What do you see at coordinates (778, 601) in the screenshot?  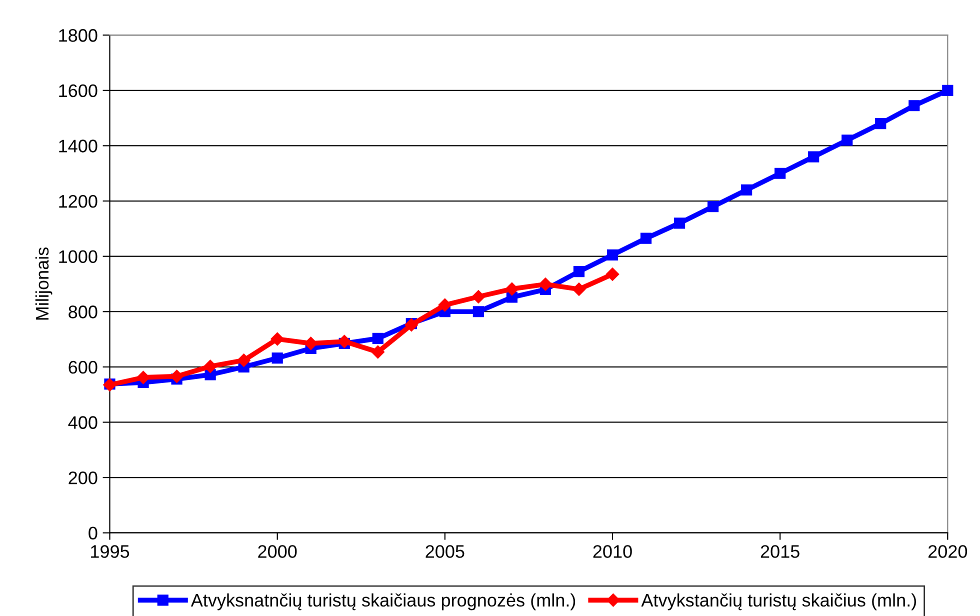 I see `legend-label: Atvykstančių turistų skaičius (mln.)` at bounding box center [778, 601].